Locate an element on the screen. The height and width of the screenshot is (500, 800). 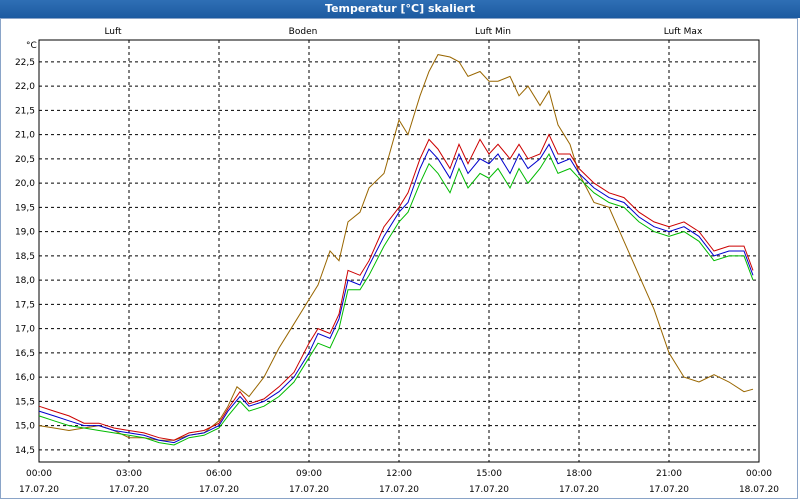
y-tick-label: 18,5 is located at coordinates (25, 257).